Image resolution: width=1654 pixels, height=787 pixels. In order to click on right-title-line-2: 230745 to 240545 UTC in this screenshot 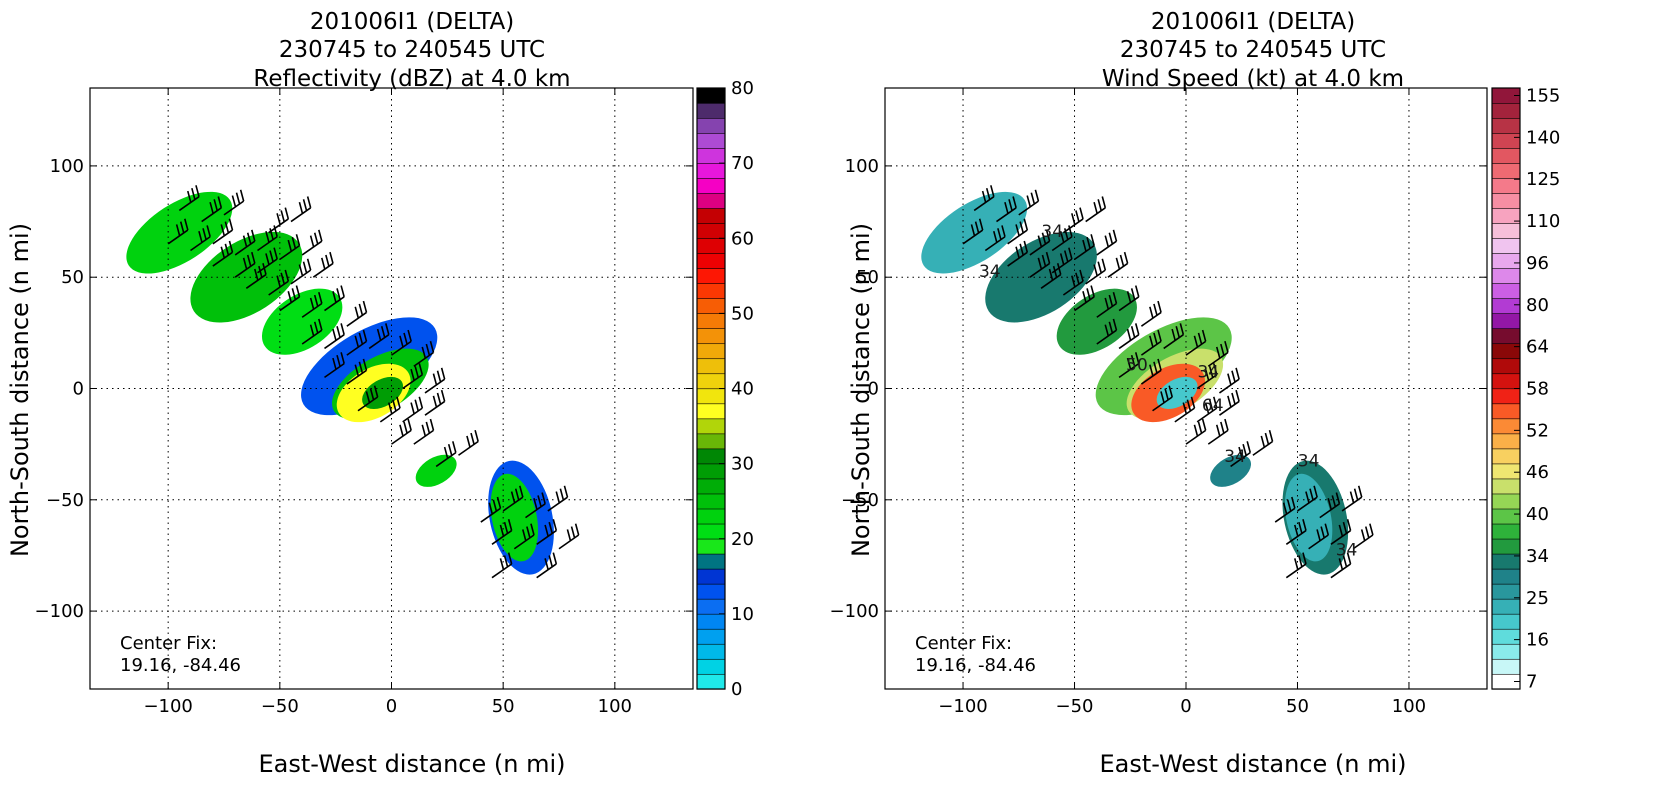, I will do `click(1253, 50)`.